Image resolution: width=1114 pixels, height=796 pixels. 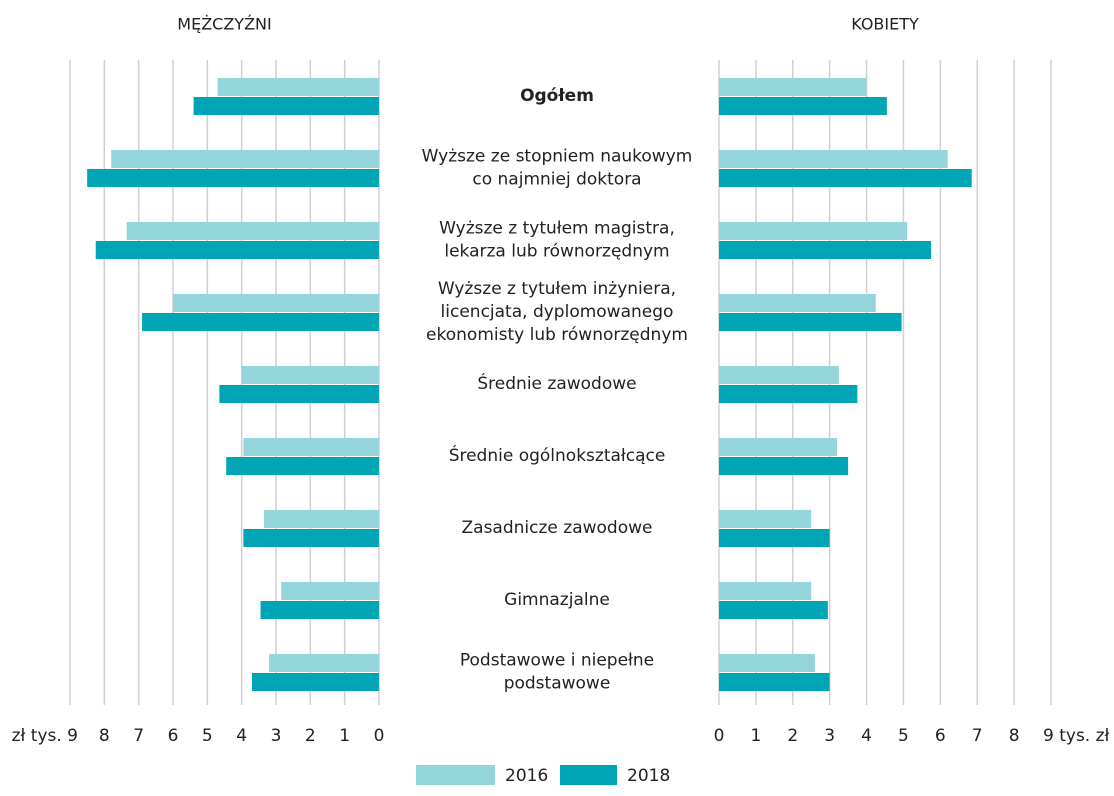 What do you see at coordinates (557, 600) in the screenshot?
I see `category-label: Gimnazjalne` at bounding box center [557, 600].